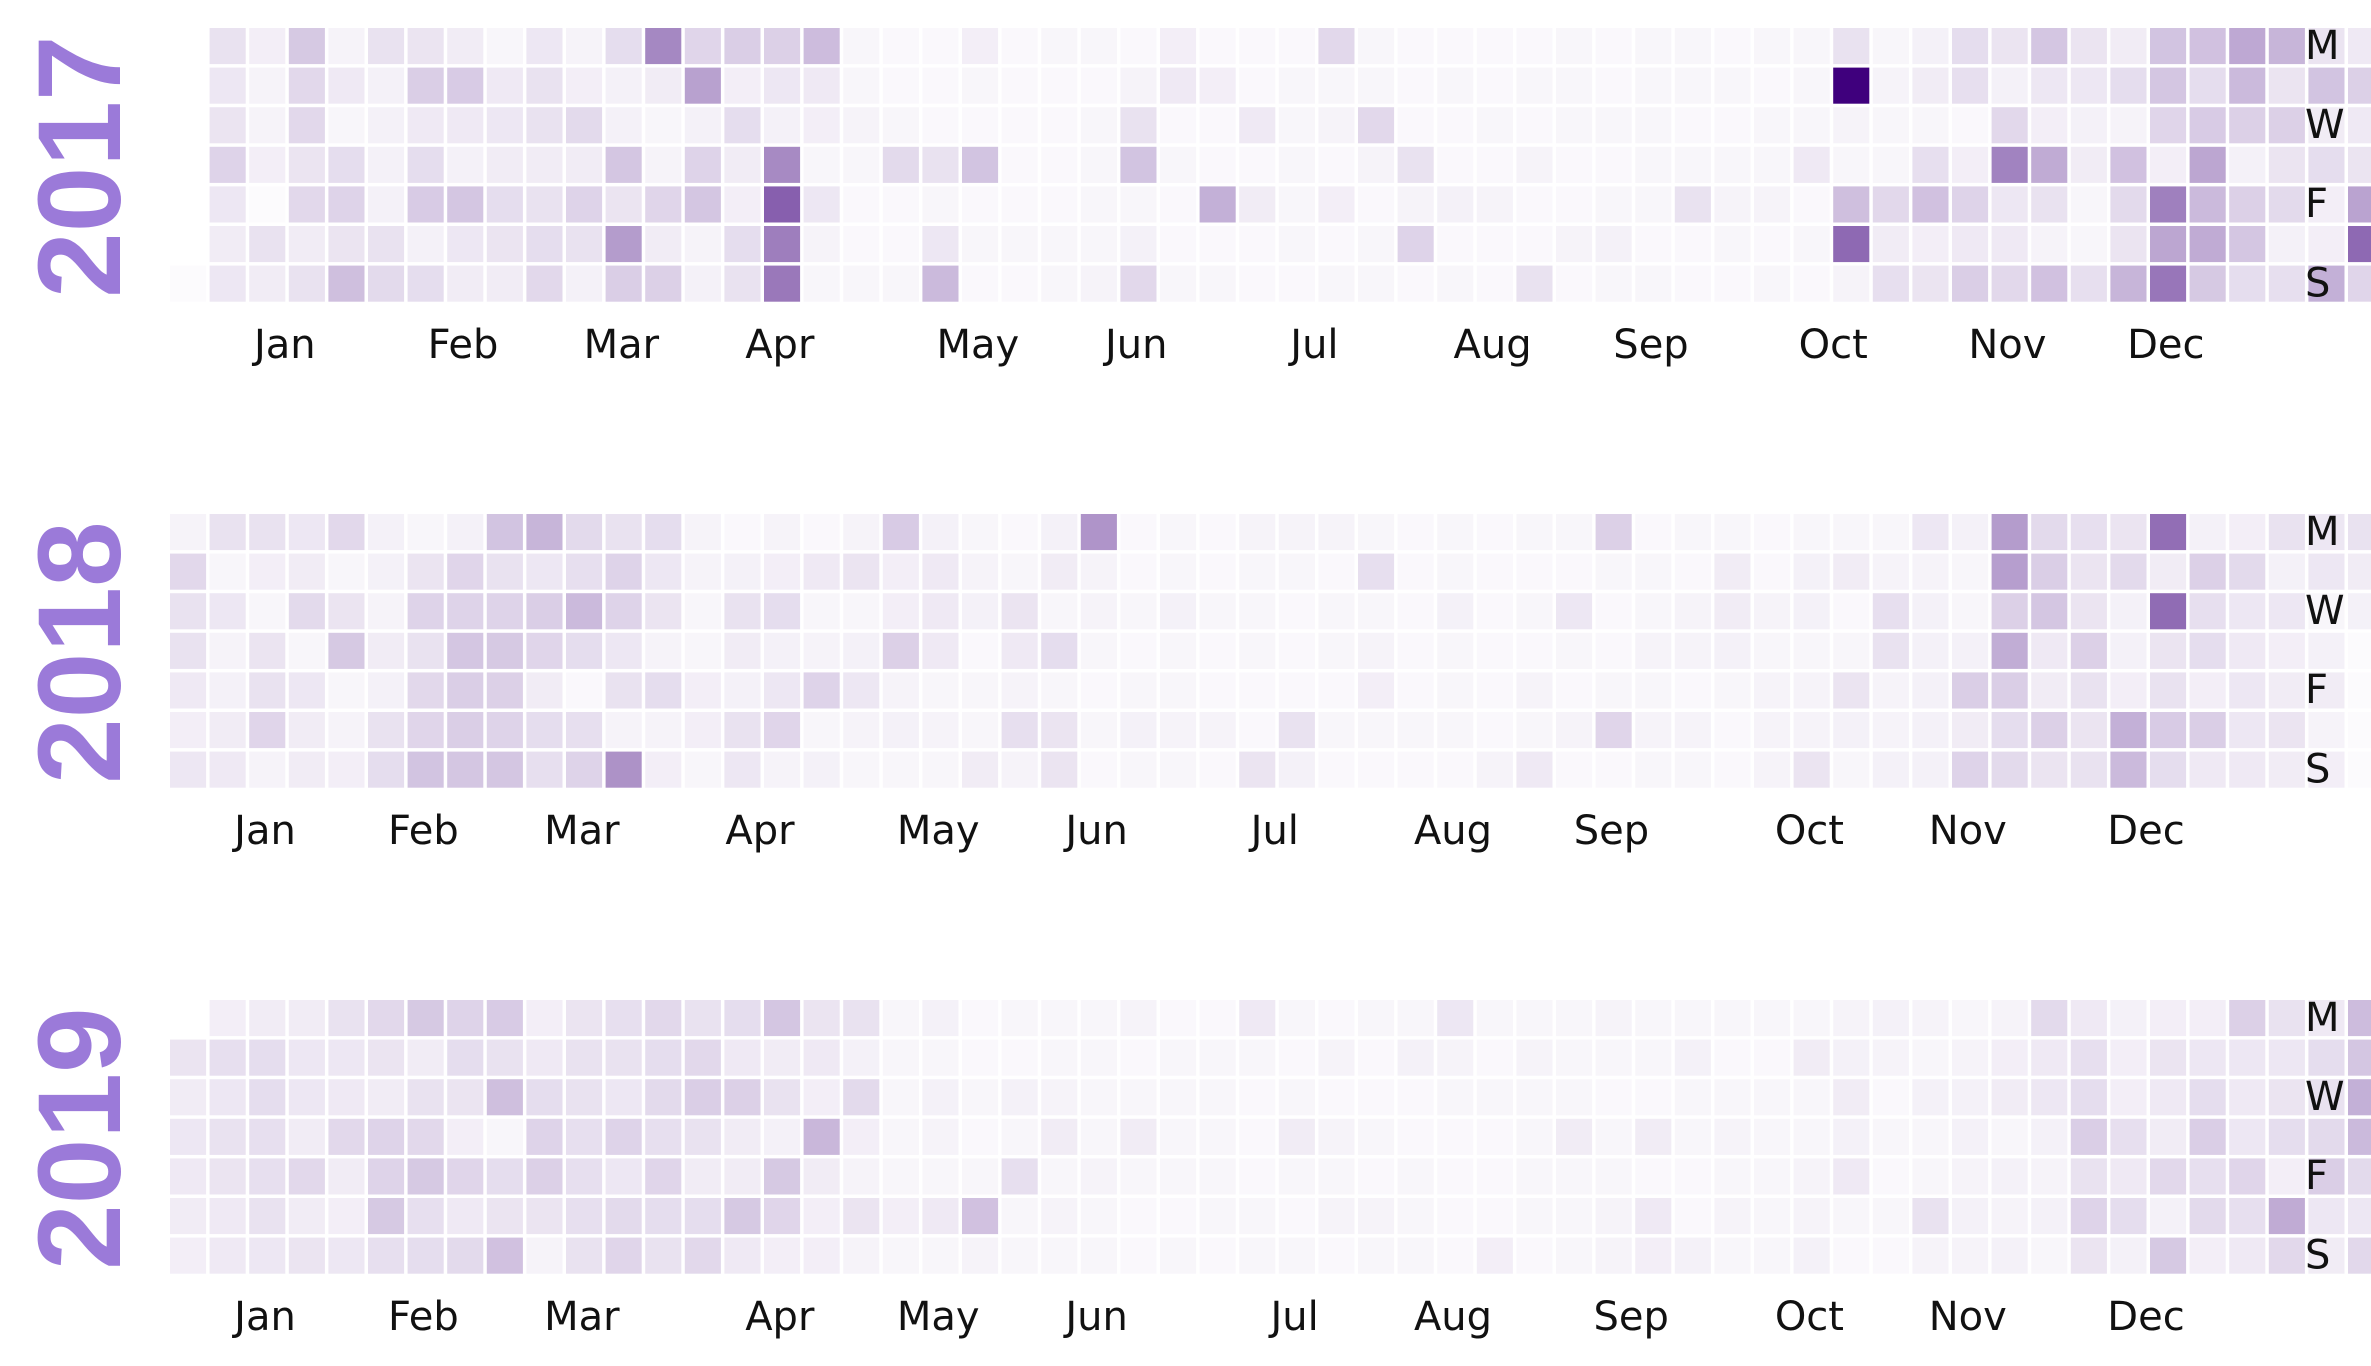 This screenshot has height=1366, width=2371. Describe the element at coordinates (2145, 1317) in the screenshot. I see `month-label: Dec` at that location.